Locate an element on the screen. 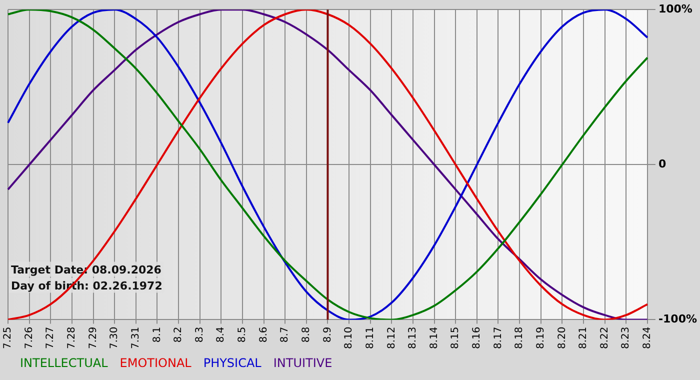 This screenshot has width=700, height=380. x-tick-label: 8.13 is located at coordinates (413, 337).